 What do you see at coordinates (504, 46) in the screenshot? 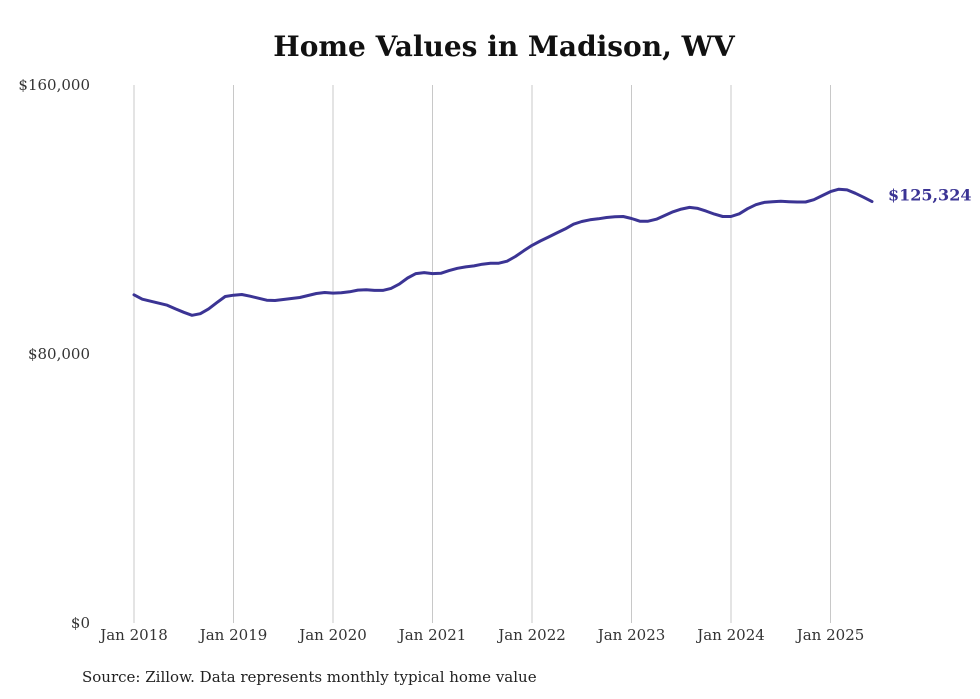
I see `chart-title: Home Values in Madison, WV` at bounding box center [504, 46].